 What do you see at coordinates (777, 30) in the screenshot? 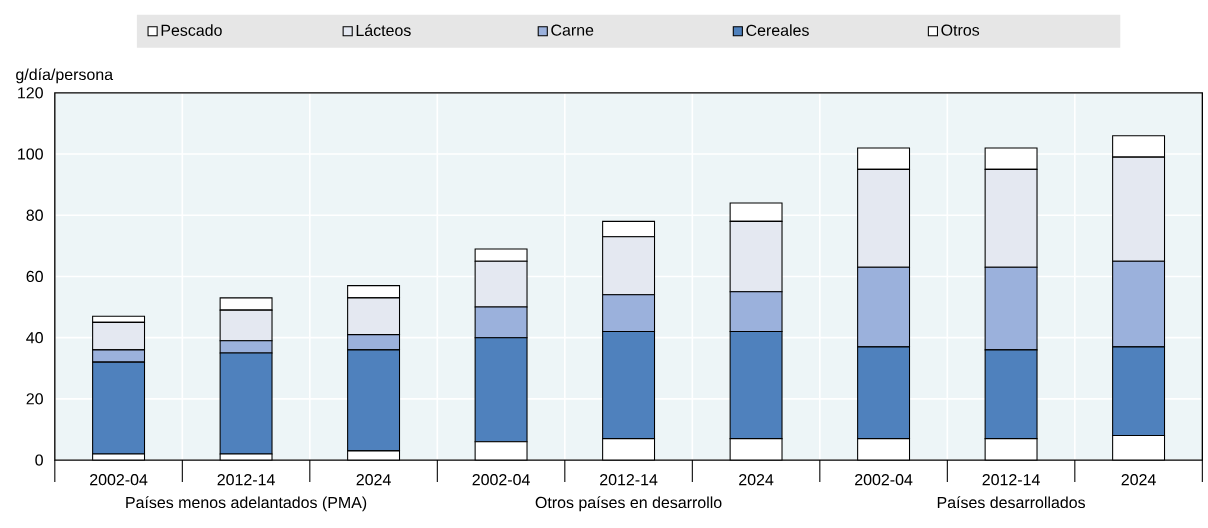
I see `legend-label: Cereales` at bounding box center [777, 30].